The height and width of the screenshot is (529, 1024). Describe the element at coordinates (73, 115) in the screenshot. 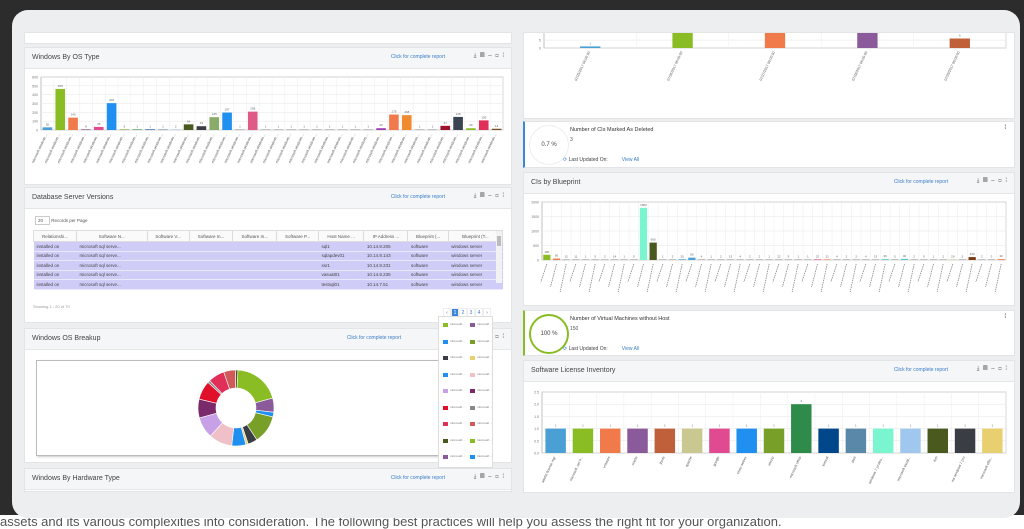

I see `data-label: 140` at that location.